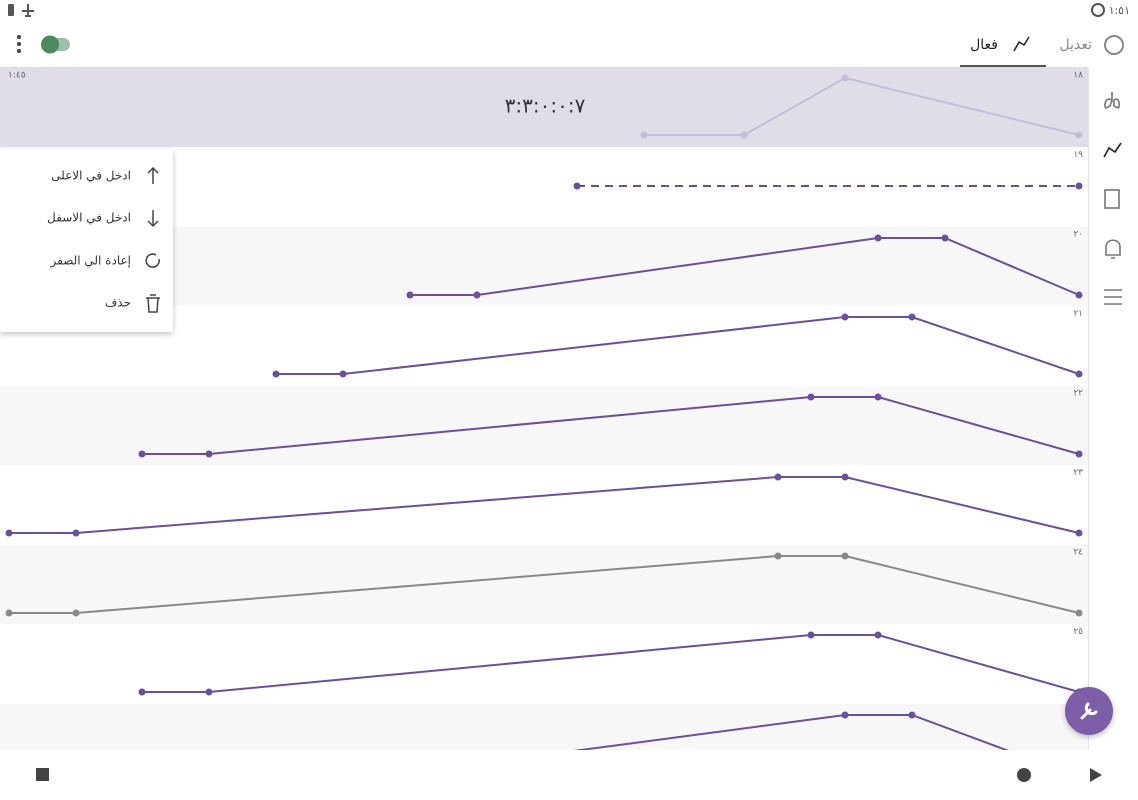  Describe the element at coordinates (132, 303) in the screenshot. I see `menu-item: حذف` at that location.